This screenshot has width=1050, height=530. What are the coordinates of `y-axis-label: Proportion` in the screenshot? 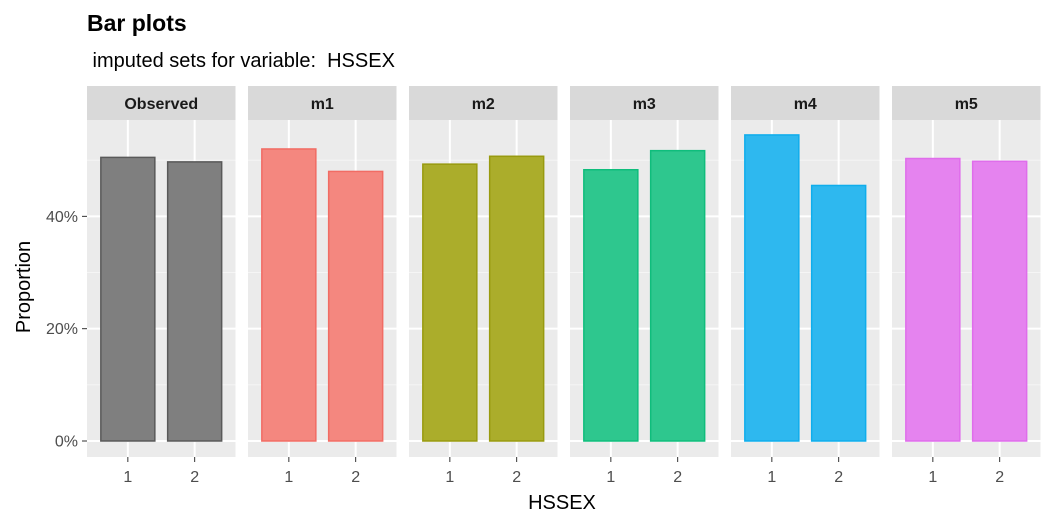 It's located at (24, 287).